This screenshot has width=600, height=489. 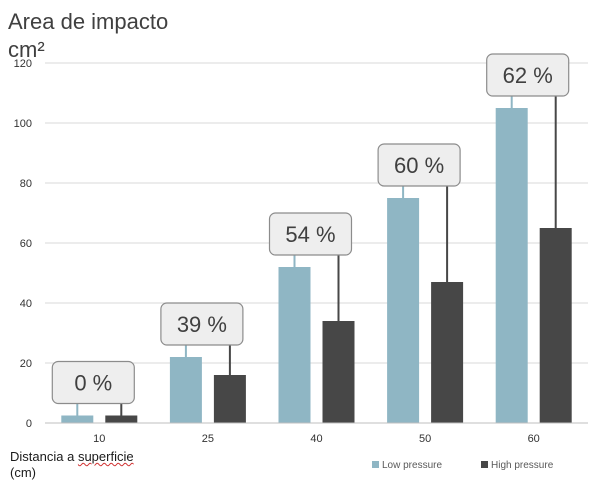 I want to click on percent-callout-label: 0 %, so click(x=93, y=383).